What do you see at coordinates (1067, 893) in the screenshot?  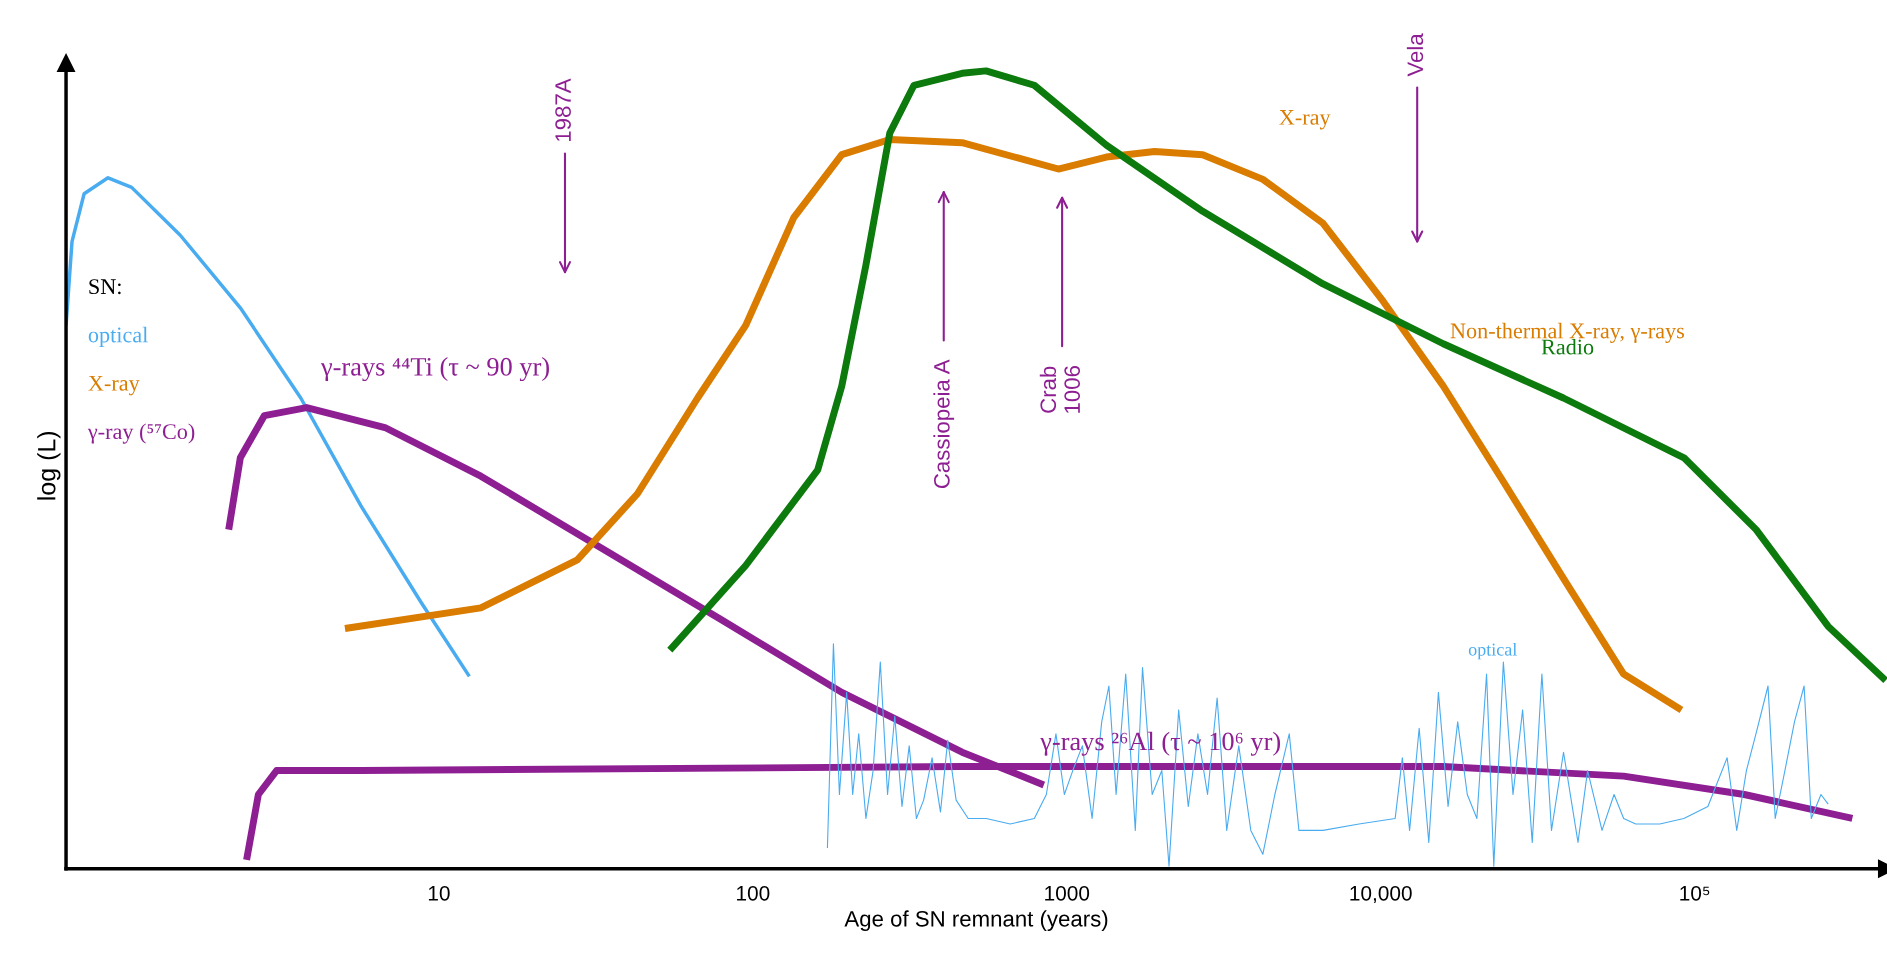 I see `x-tick-label: 1000` at bounding box center [1067, 893].